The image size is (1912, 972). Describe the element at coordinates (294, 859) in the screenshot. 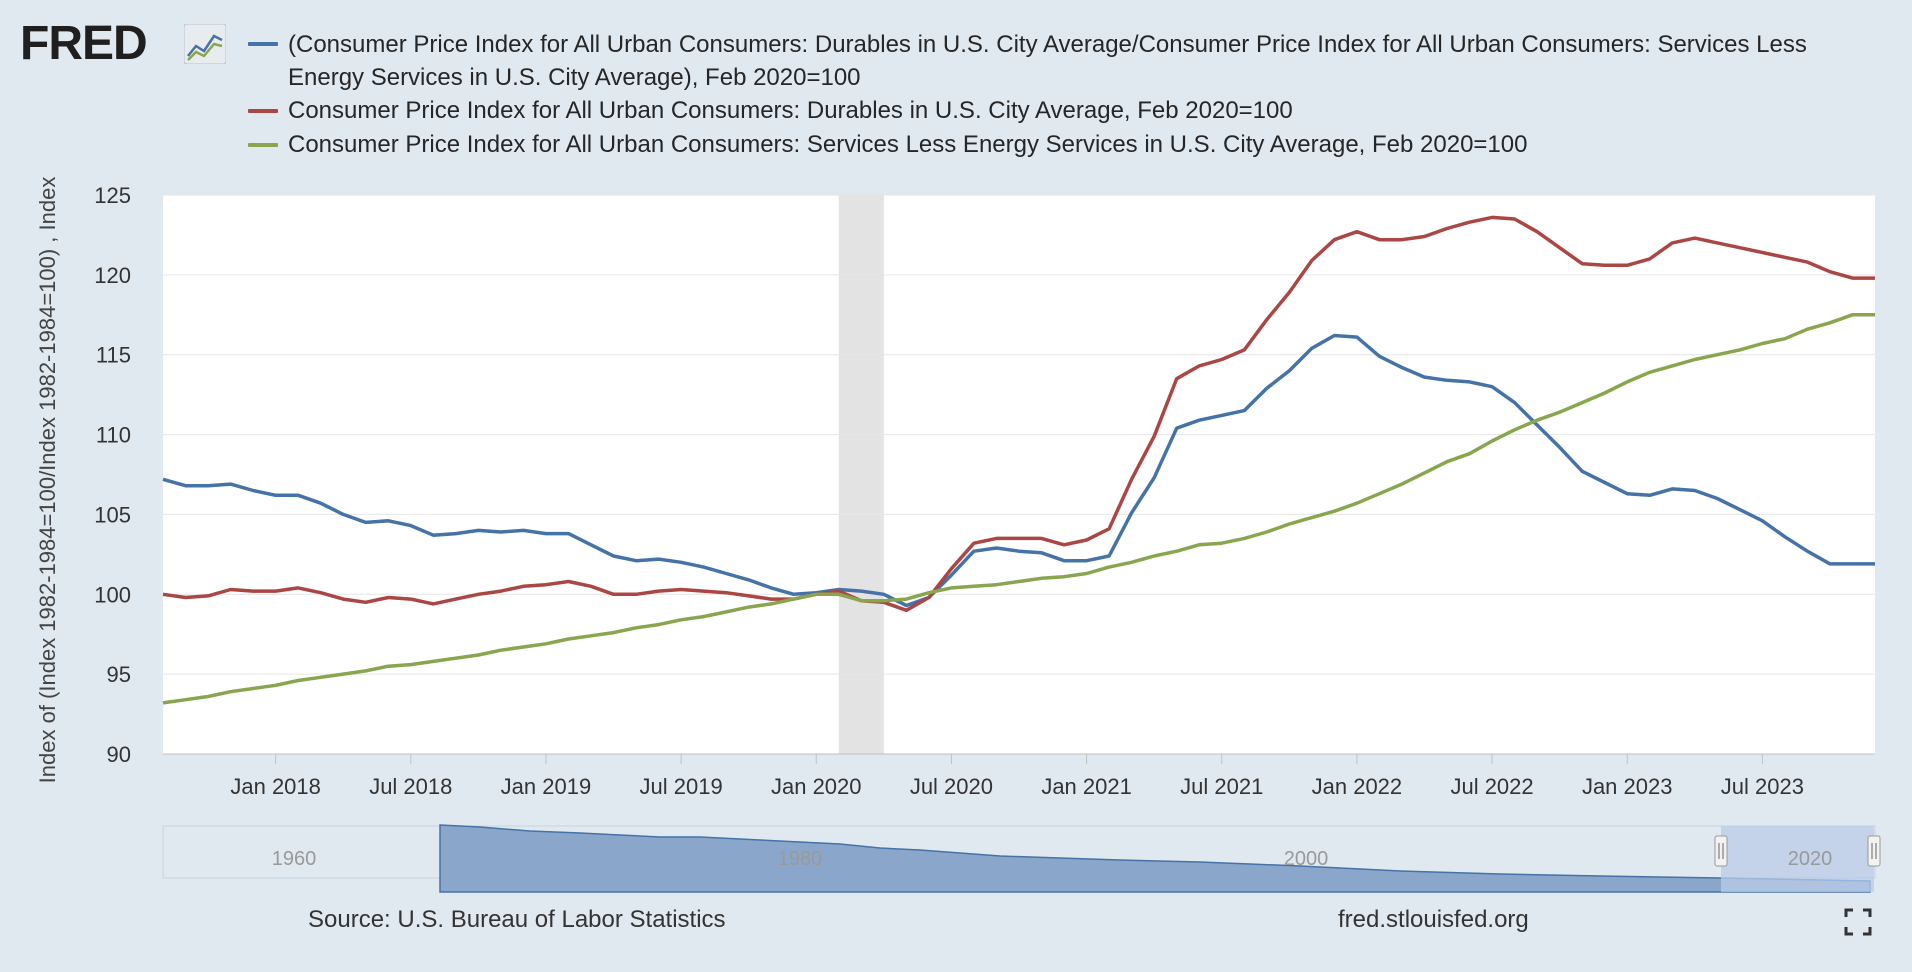

I see `navigator-label: 1960` at that location.